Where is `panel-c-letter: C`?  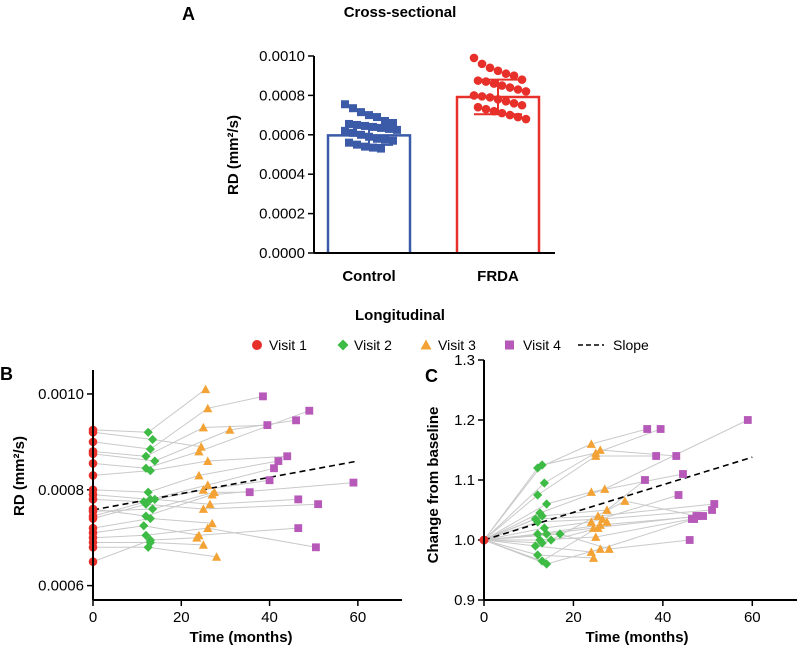
panel-c-letter: C is located at coordinates (431, 376).